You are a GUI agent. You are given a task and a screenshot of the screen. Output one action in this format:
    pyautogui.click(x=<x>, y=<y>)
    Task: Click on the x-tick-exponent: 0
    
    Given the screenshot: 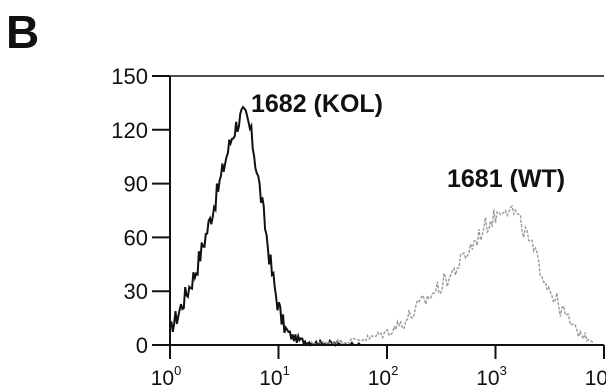 What is the action you would take?
    pyautogui.click(x=177, y=370)
    